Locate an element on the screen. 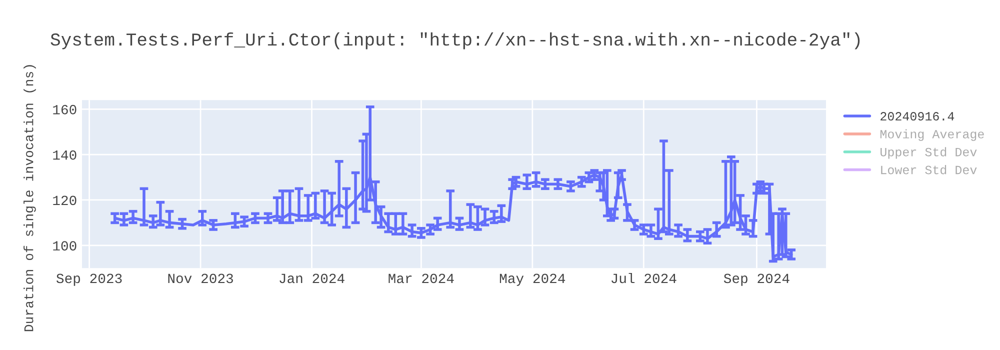 This screenshot has height=350, width=1000. y-tick-label: 140 is located at coordinates (64, 155).